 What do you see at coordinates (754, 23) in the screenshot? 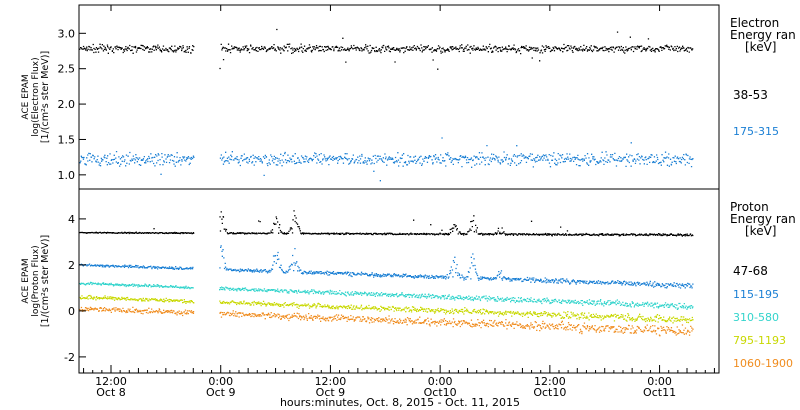
I see `legend-title-electron-0: Electron` at bounding box center [754, 23].